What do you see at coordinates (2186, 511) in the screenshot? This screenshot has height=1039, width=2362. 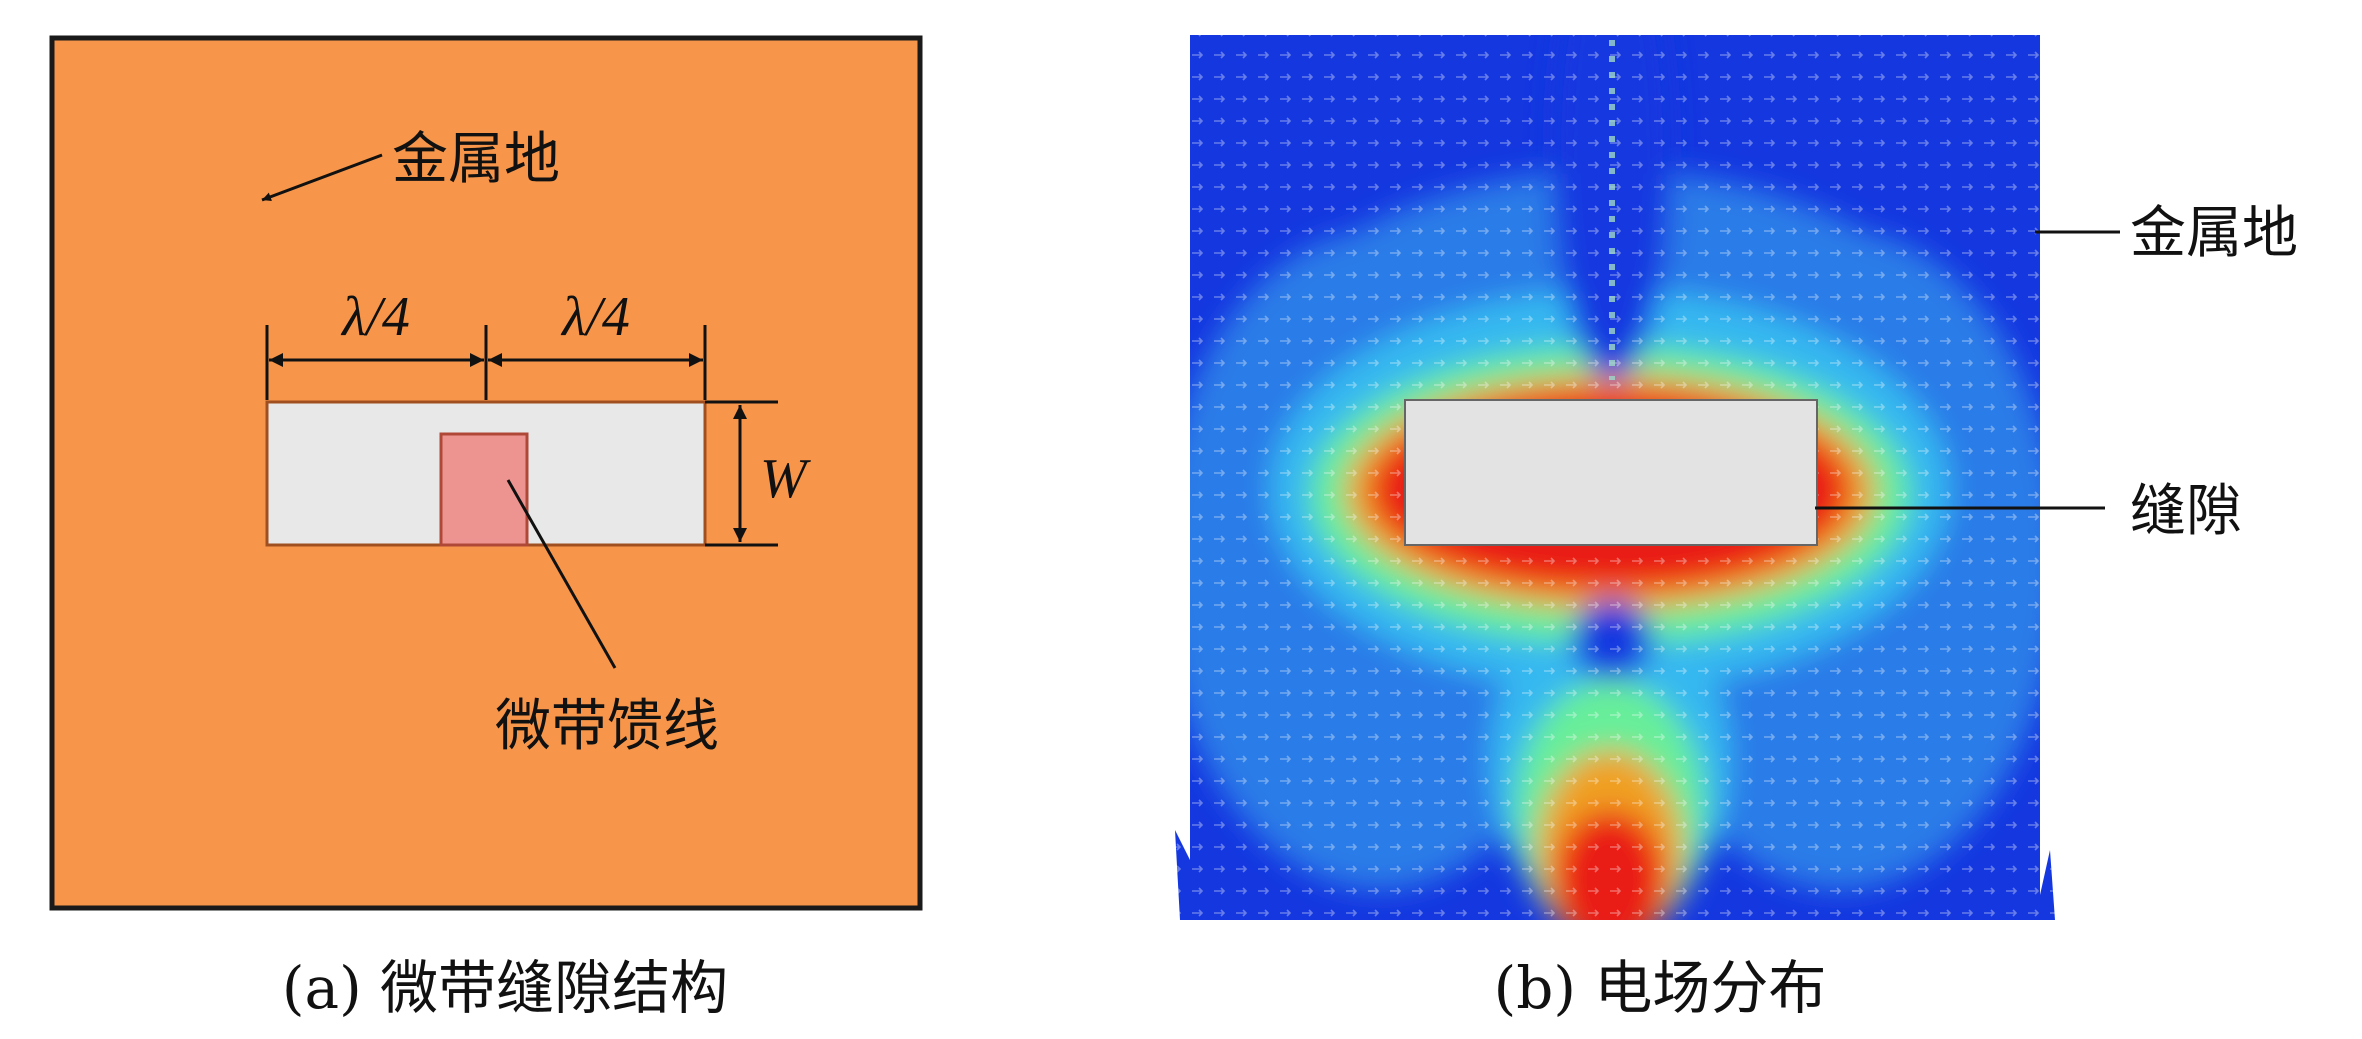 I see `slot-label: 缝隙` at bounding box center [2186, 511].